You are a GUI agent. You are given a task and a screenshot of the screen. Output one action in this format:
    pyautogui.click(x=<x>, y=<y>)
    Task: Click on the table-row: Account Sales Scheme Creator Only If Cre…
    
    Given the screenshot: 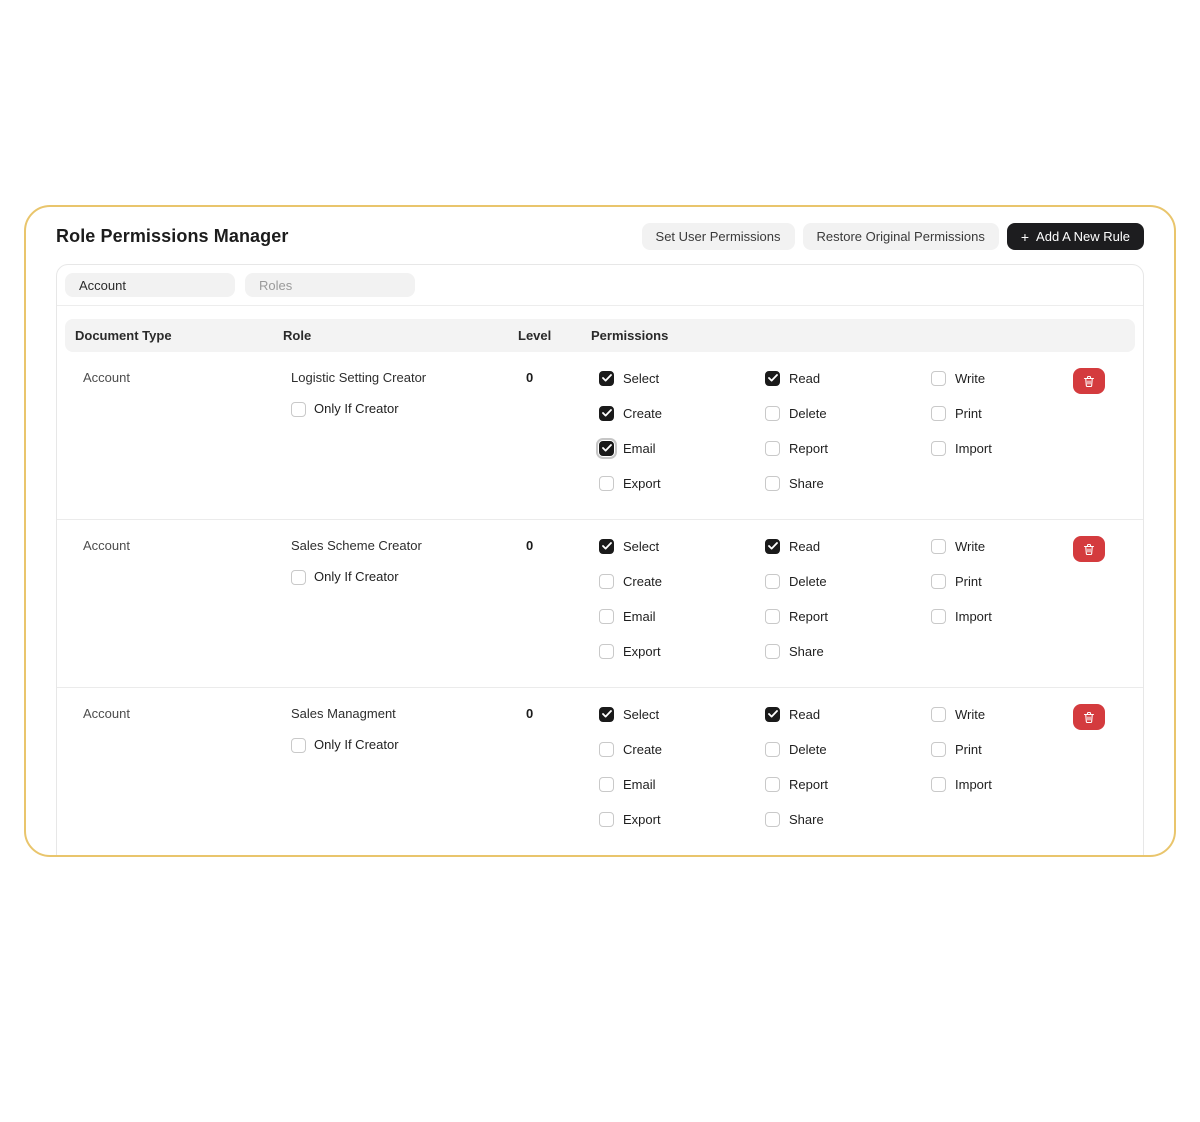 What is the action you would take?
    pyautogui.click(x=600, y=604)
    